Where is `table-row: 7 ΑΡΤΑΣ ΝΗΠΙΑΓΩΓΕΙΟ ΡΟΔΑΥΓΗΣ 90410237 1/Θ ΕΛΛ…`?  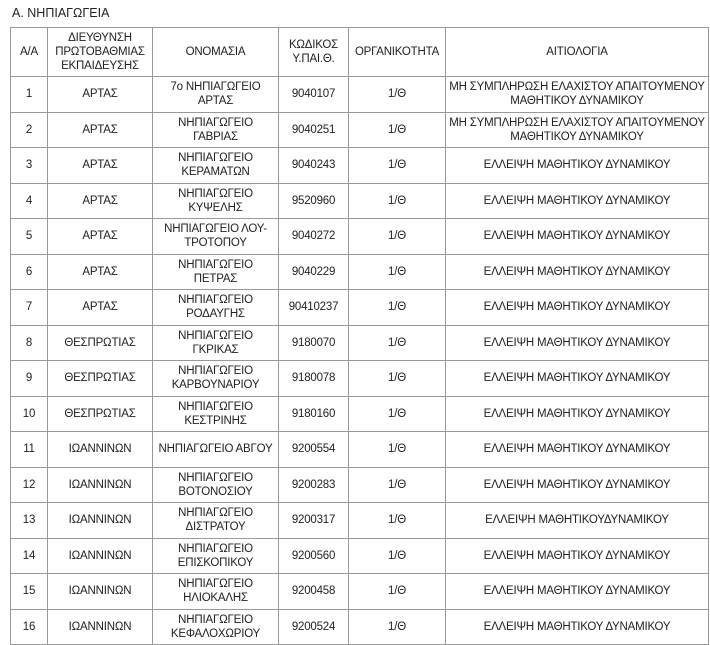 table-row: 7 ΑΡΤΑΣ ΝΗΠΙΑΓΩΓΕΙΟ ΡΟΔΑΥΓΗΣ 90410237 1/Θ ΕΛΛ… is located at coordinates (359, 307).